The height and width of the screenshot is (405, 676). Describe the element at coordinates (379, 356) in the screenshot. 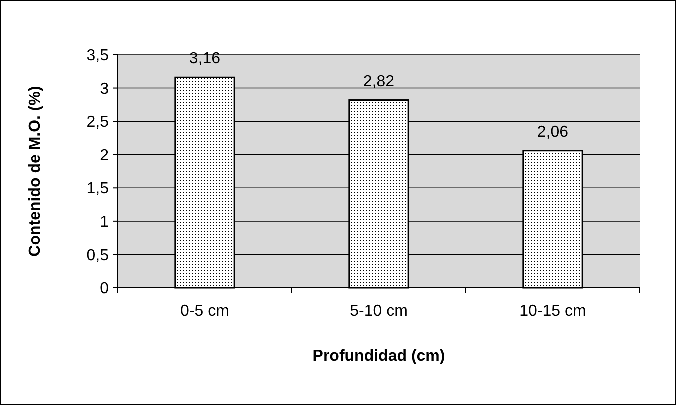

I see `x-axis-title: Profundidad (cm)` at that location.